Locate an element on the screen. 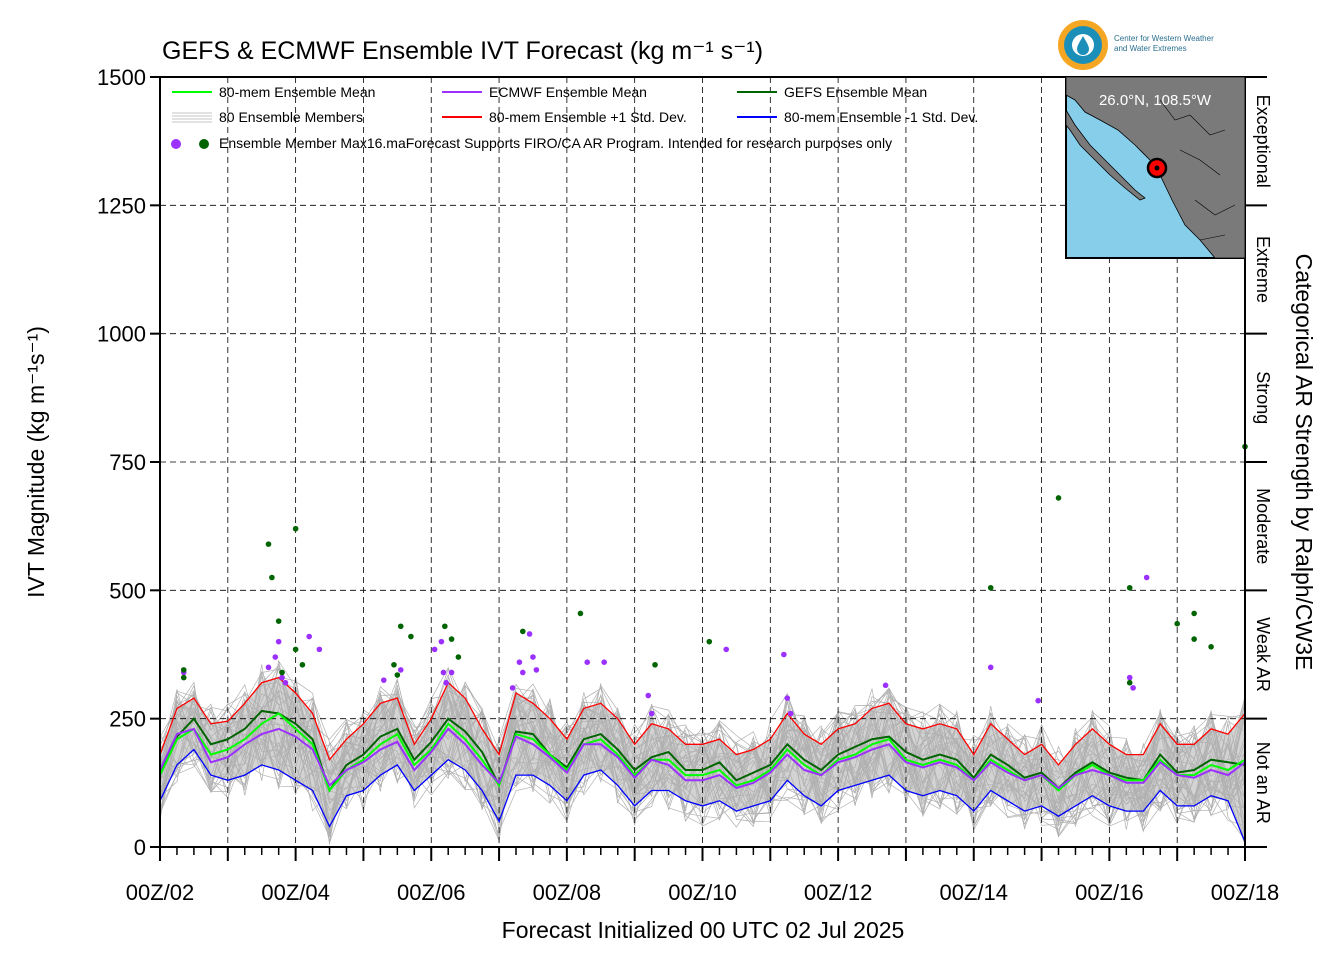 This screenshot has height=962, width=1336. legend-members: 80 Ensemble Members is located at coordinates (291, 117).